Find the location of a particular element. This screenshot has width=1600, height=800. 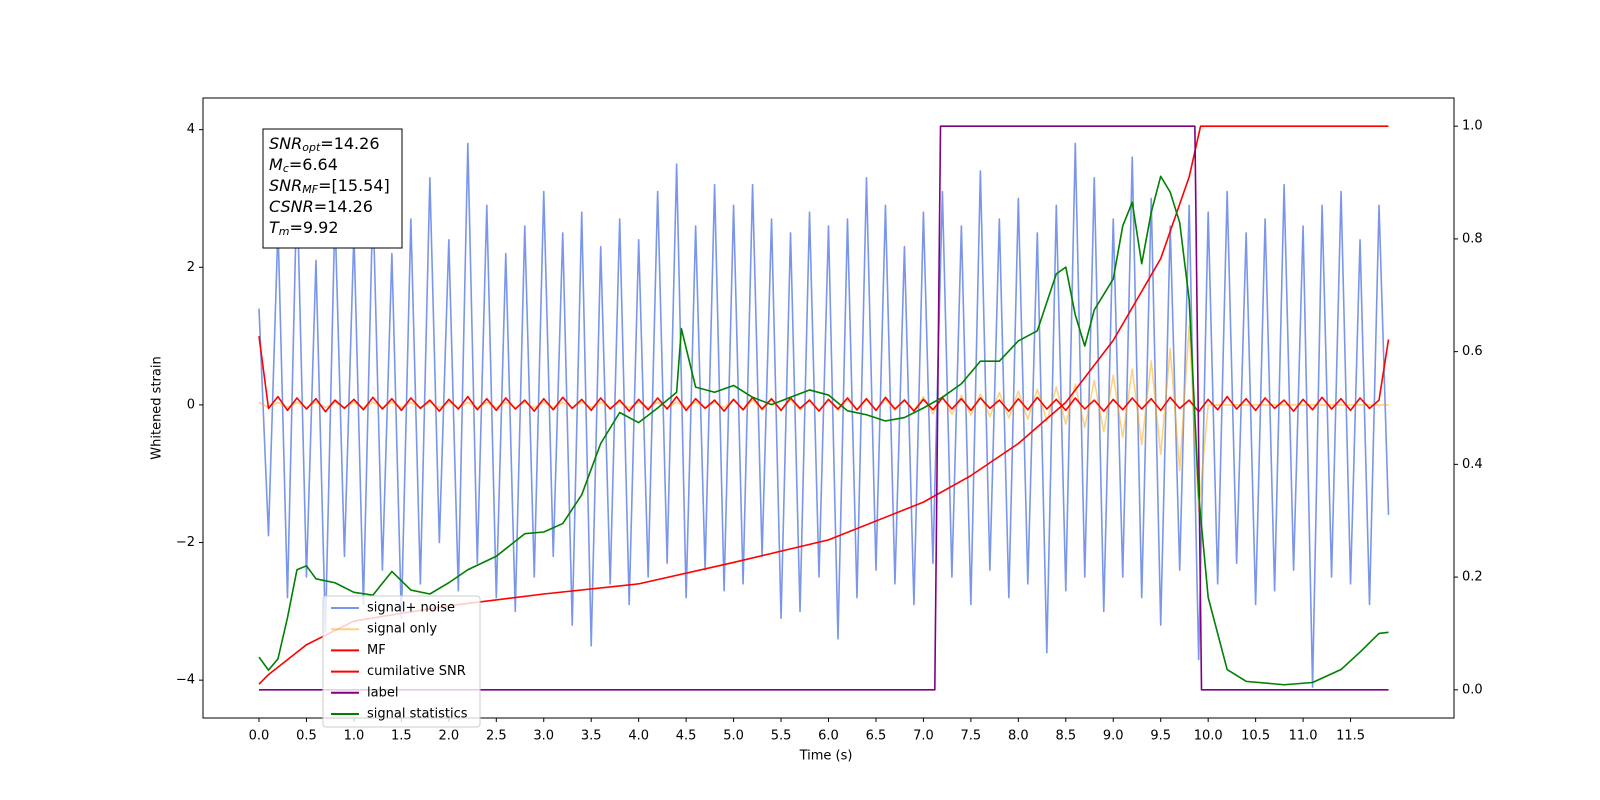

x-tick-label: 0.5 is located at coordinates (306, 736).